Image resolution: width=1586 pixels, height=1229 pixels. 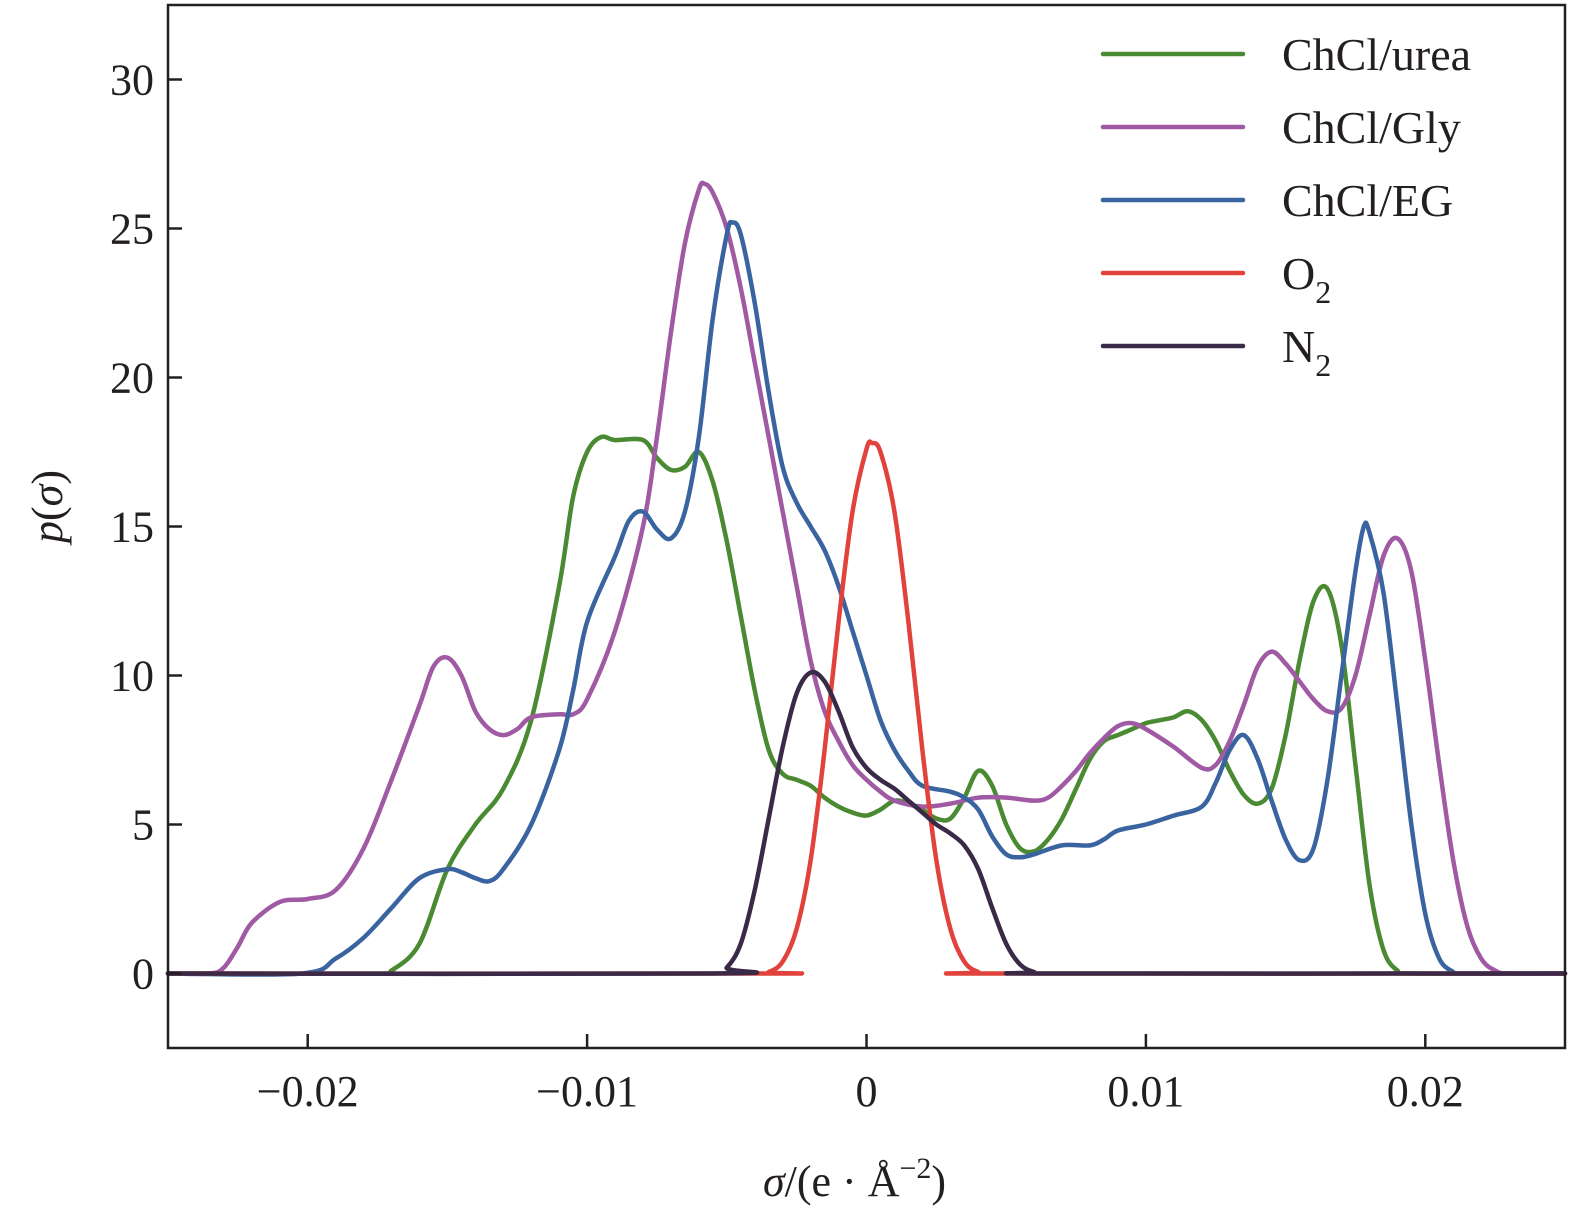 What do you see at coordinates (47, 477) in the screenshot?
I see `y-axis-title-close: )` at bounding box center [47, 477].